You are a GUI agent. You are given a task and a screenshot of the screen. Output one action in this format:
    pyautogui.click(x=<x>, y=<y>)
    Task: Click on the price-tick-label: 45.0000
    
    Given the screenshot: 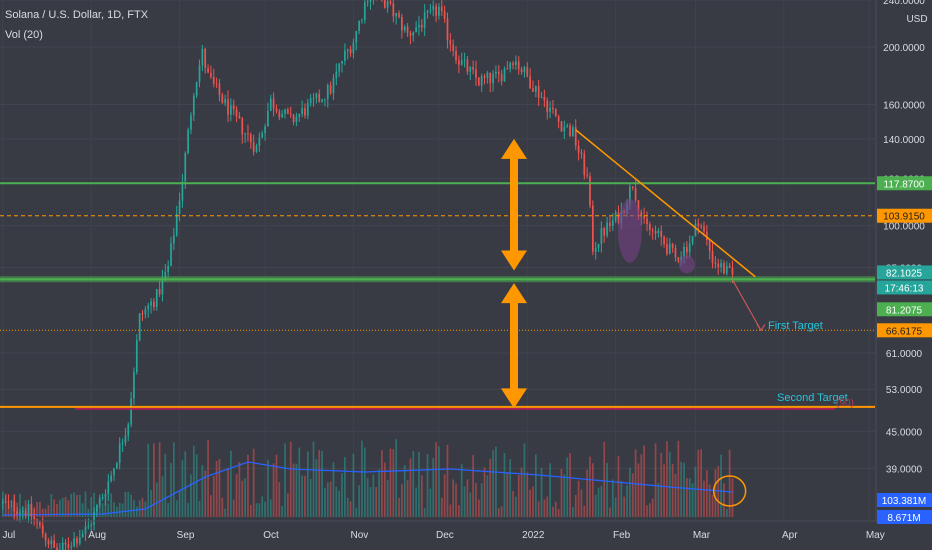 What is the action you would take?
    pyautogui.click(x=904, y=432)
    